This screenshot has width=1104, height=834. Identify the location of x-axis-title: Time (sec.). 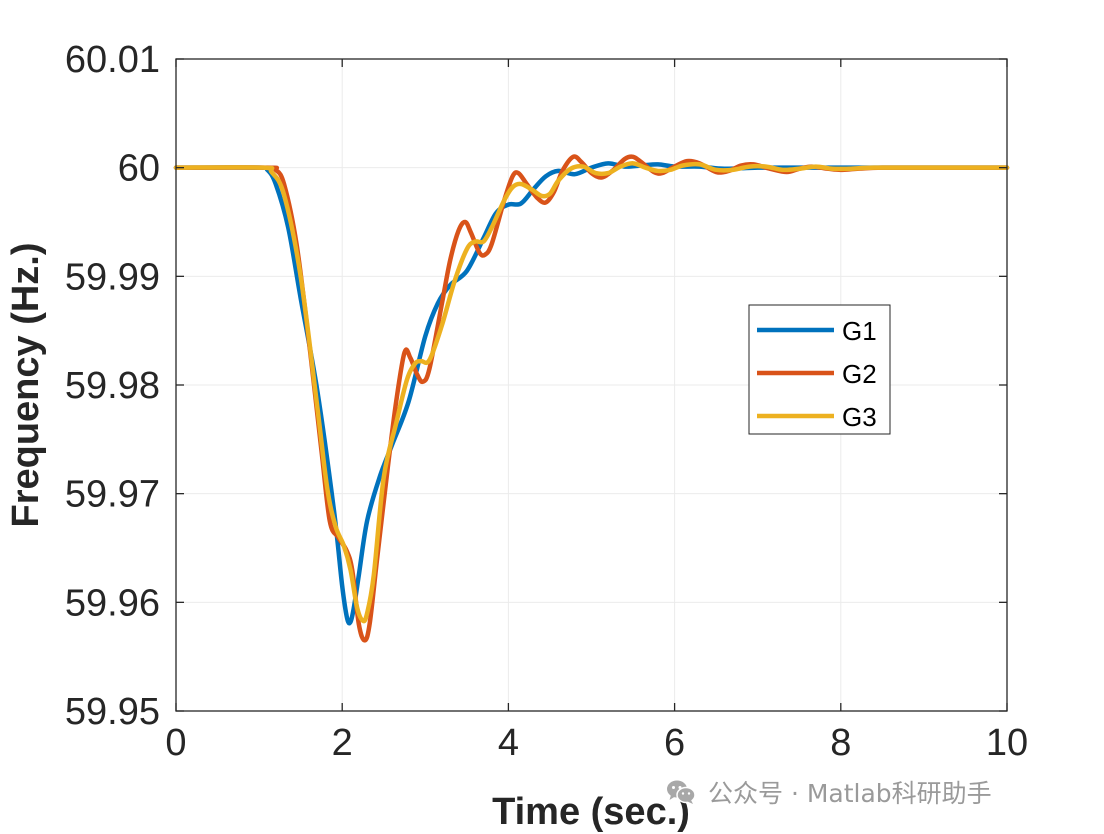
(591, 812).